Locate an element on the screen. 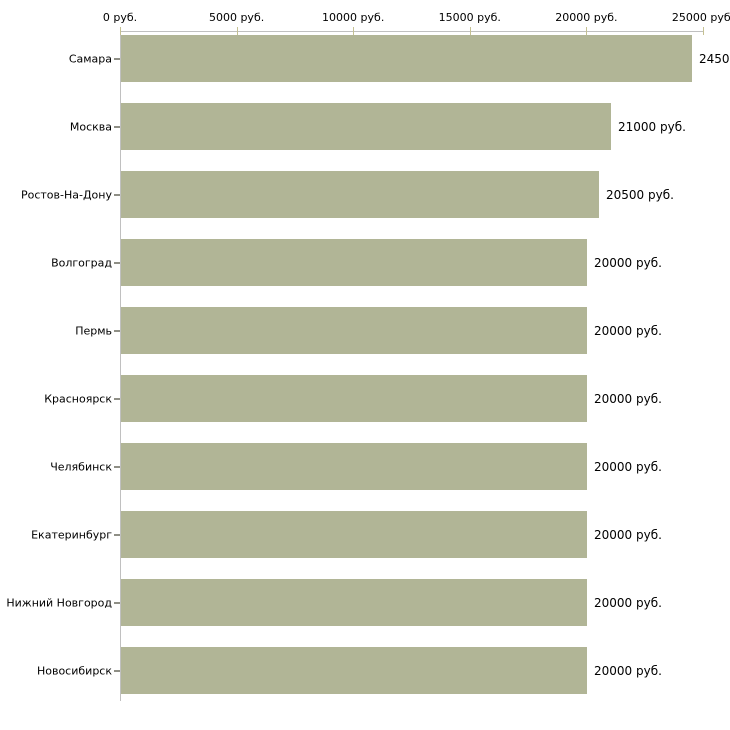 The width and height of the screenshot is (730, 730). bar-row: Пермь 20000 руб. is located at coordinates (365, 330).